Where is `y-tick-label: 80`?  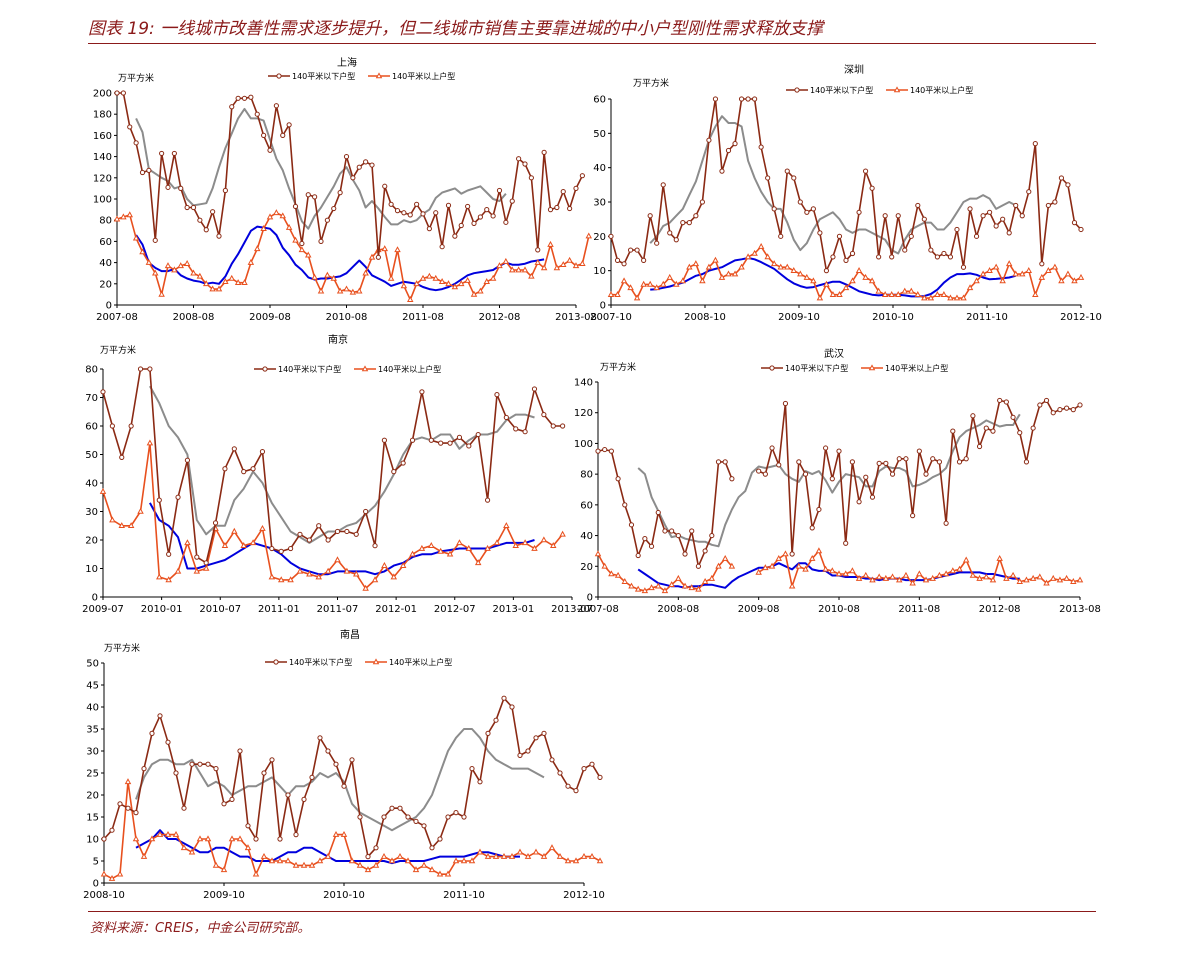 y-tick-label: 80 is located at coordinates (586, 475).